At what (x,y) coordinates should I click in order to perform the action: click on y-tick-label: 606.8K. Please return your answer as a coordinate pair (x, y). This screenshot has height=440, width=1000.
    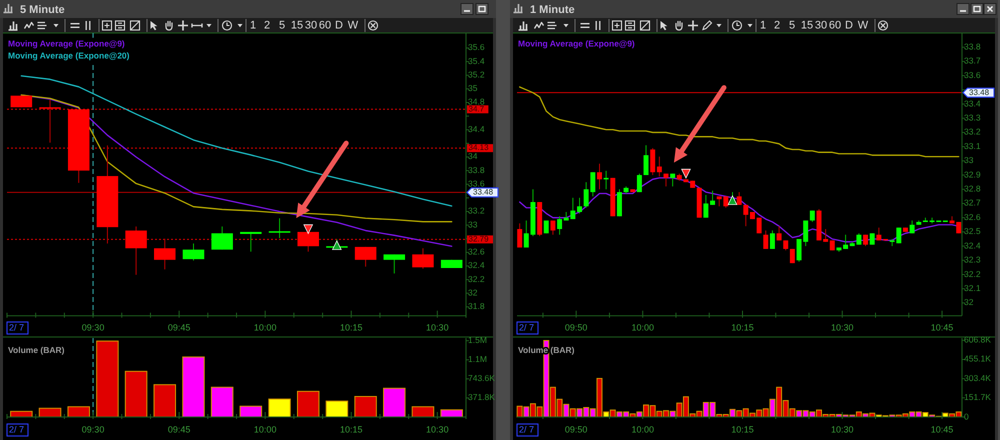
    Looking at the image, I should click on (978, 339).